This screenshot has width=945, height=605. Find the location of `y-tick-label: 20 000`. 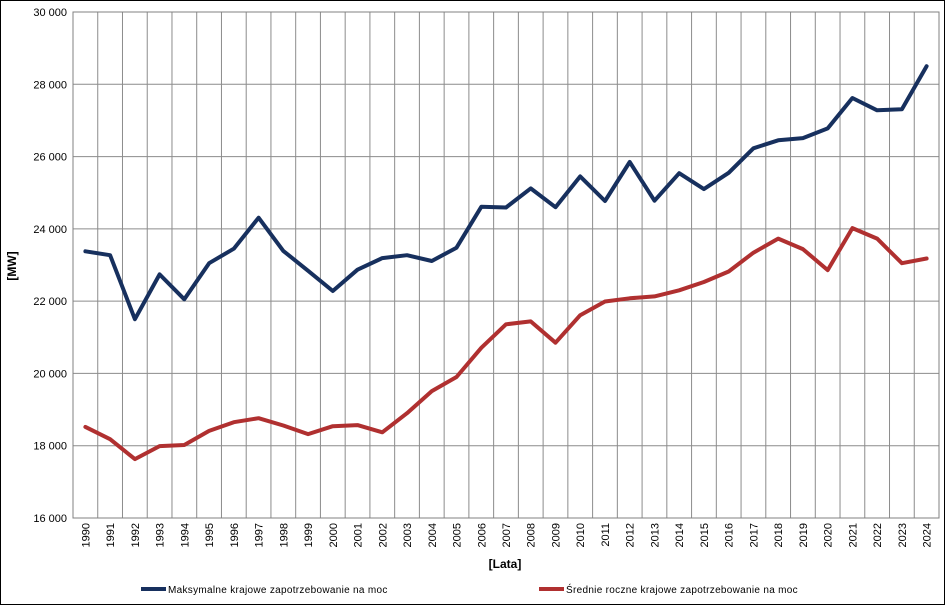

y-tick-label: 20 000 is located at coordinates (50, 374).